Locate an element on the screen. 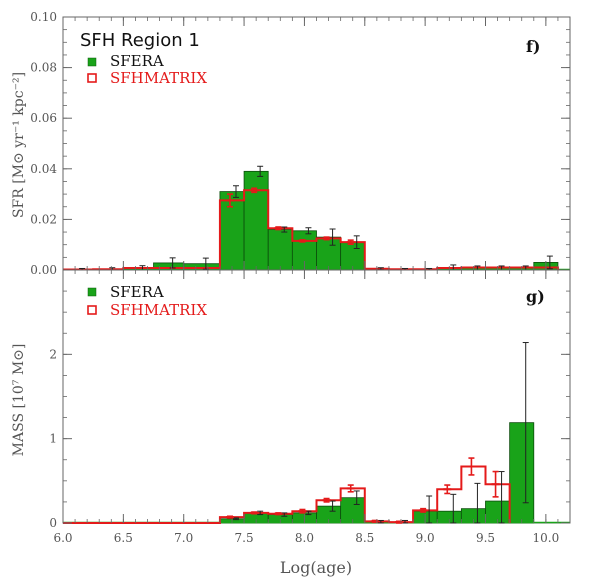  mass-y-tick-label: 1 is located at coordinates (53, 439).